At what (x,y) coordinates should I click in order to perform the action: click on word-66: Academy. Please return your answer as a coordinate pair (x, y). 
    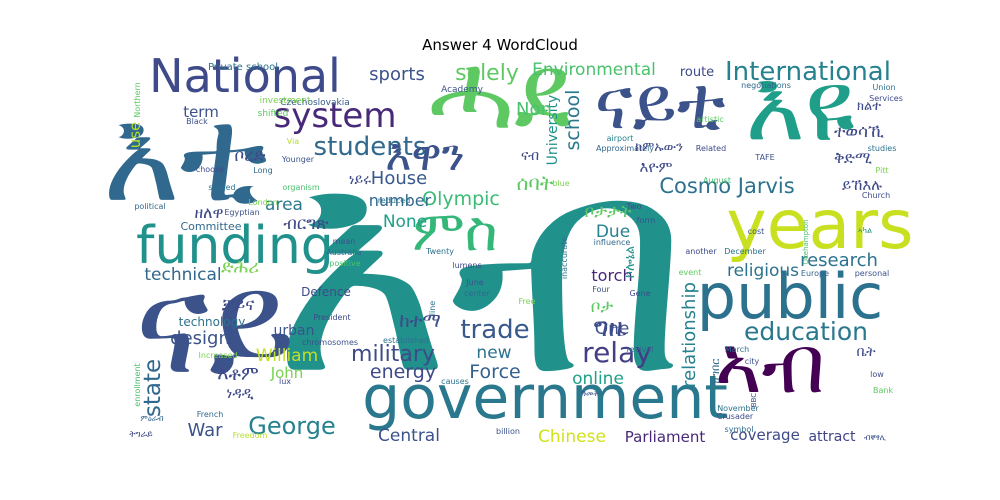
    Looking at the image, I should click on (462, 90).